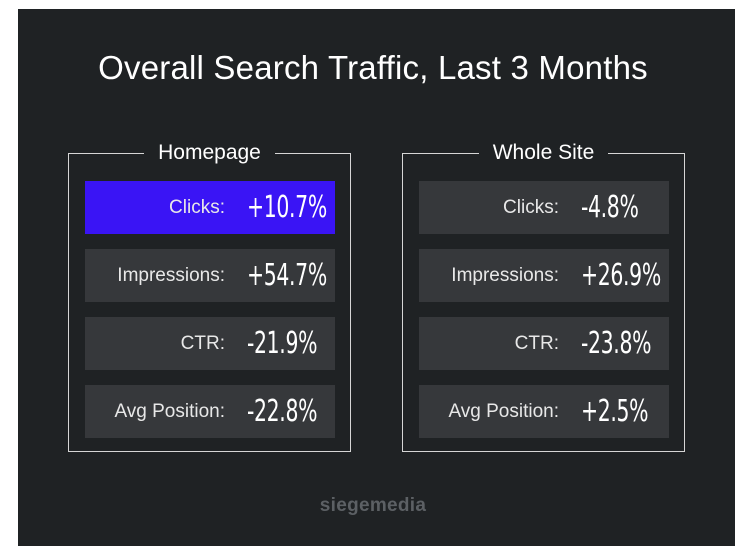 The width and height of the screenshot is (746, 560). What do you see at coordinates (287, 207) in the screenshot?
I see `metric-value: +10.7%` at bounding box center [287, 207].